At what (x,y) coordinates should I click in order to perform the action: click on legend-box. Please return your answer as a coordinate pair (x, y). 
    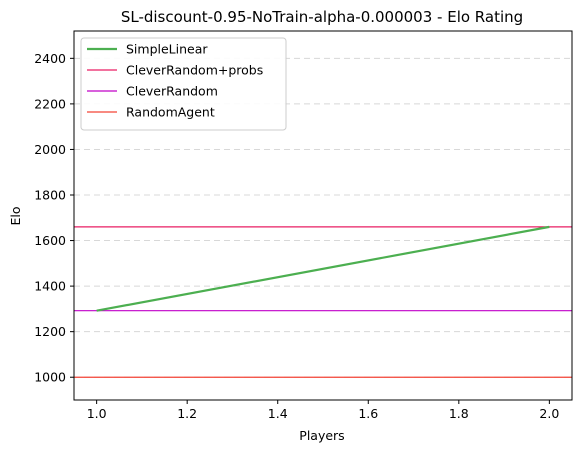
    Looking at the image, I should click on (183, 84).